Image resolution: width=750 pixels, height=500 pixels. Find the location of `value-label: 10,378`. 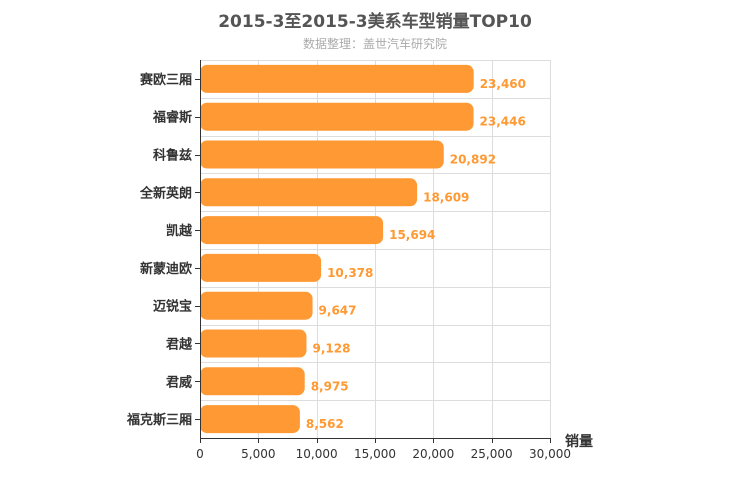

value-label: 10,378 is located at coordinates (350, 273).